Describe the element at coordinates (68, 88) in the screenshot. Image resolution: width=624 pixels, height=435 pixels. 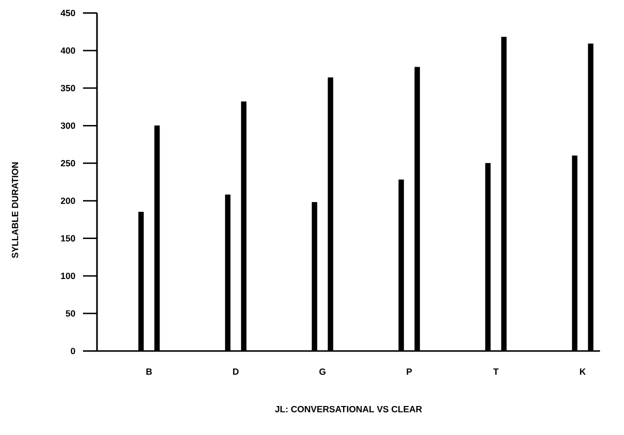
I see `y-tick-label: 350` at that location.